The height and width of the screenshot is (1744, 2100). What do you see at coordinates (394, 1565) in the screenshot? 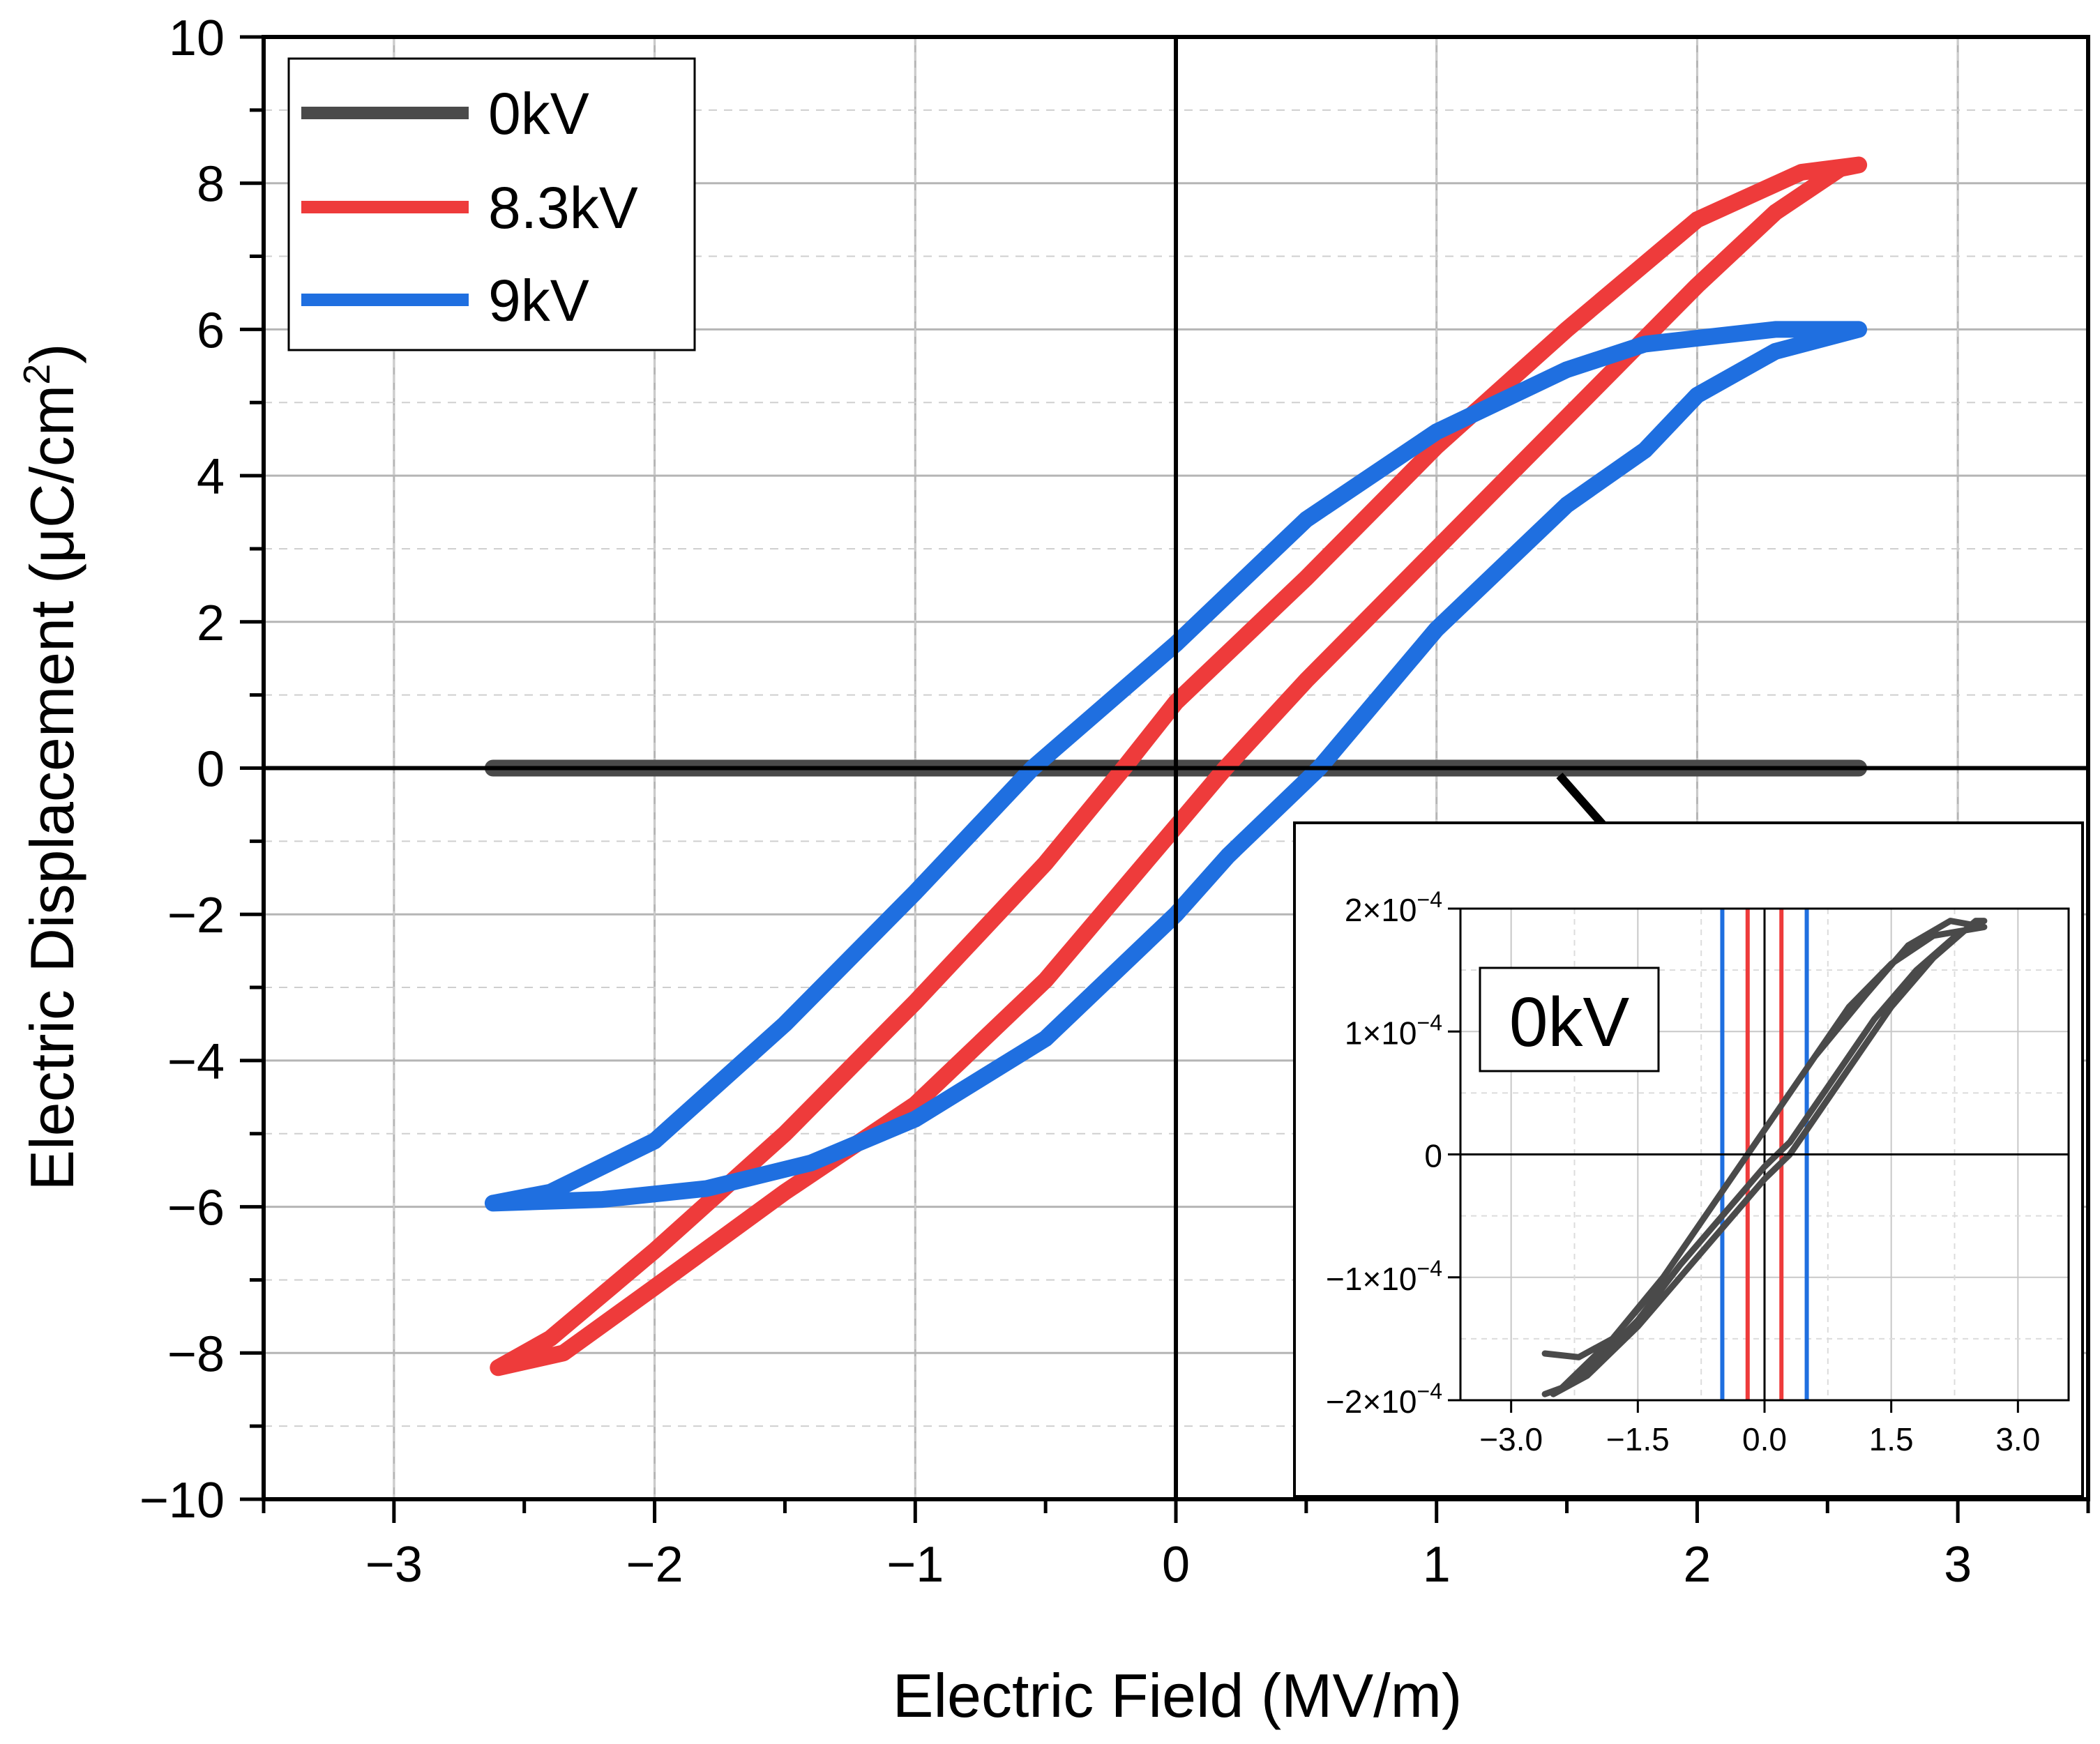
I see `x-tick-label: −3` at bounding box center [394, 1565].